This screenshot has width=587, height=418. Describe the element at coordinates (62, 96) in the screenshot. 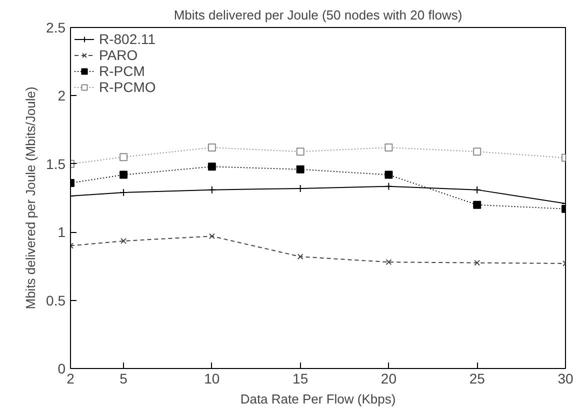

I see `y-tick-label: 2` at that location.